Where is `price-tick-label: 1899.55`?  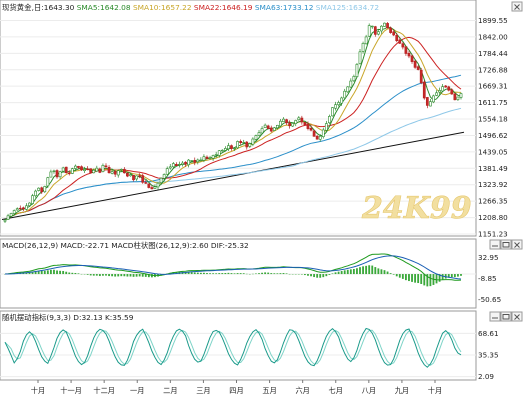
price-tick-label: 1899.55 is located at coordinates (493, 20).